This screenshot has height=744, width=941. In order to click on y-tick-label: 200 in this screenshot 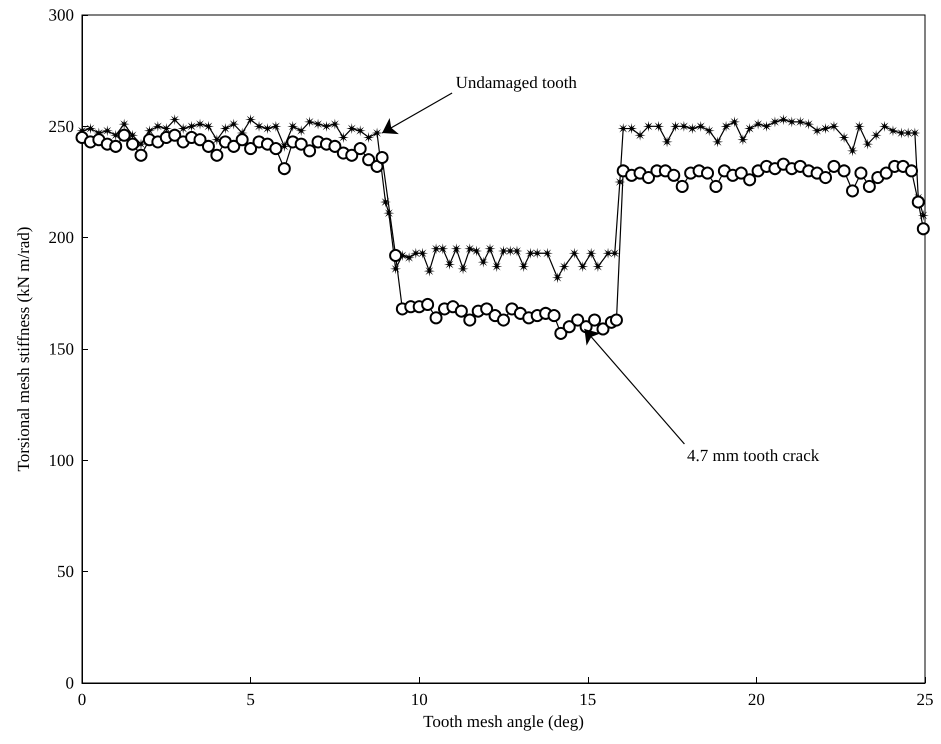, I will do `click(61, 238)`.